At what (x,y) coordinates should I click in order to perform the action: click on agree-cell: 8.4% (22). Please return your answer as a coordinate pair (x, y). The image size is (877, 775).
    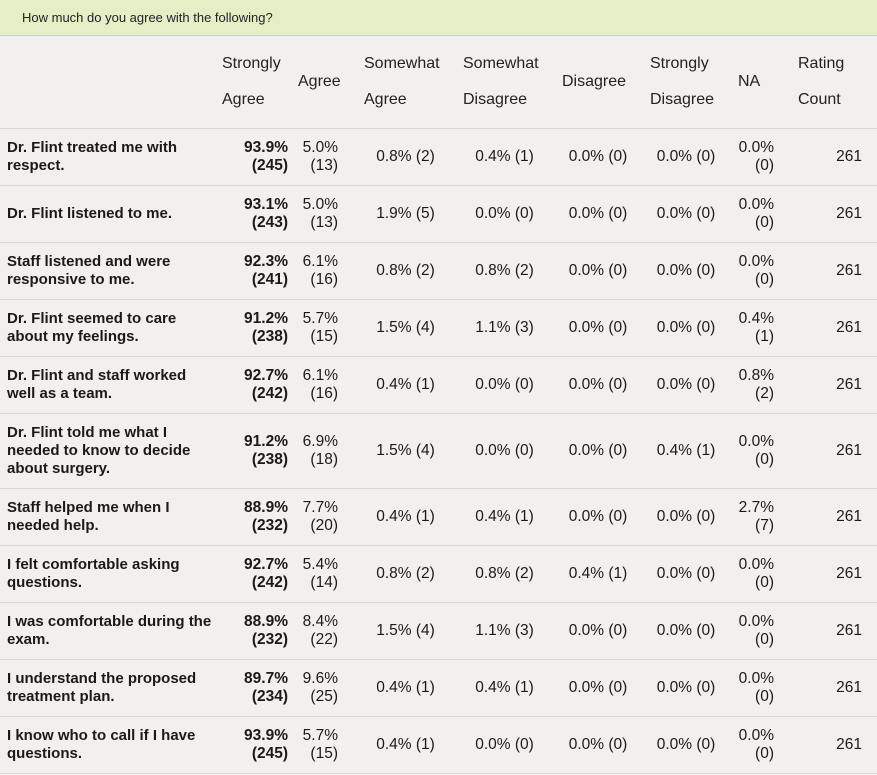
    Looking at the image, I should click on (323, 631).